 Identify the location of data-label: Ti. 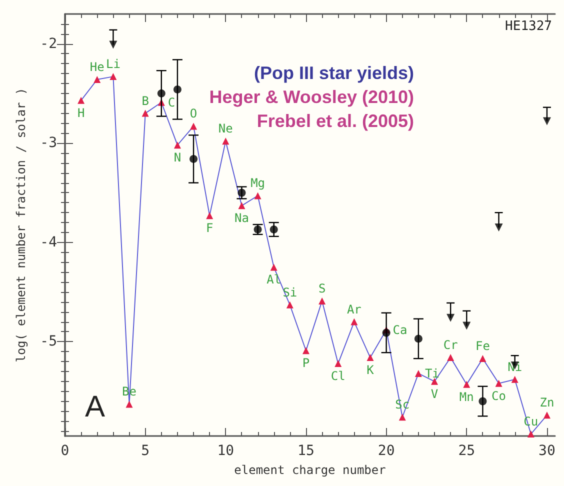
(432, 373).